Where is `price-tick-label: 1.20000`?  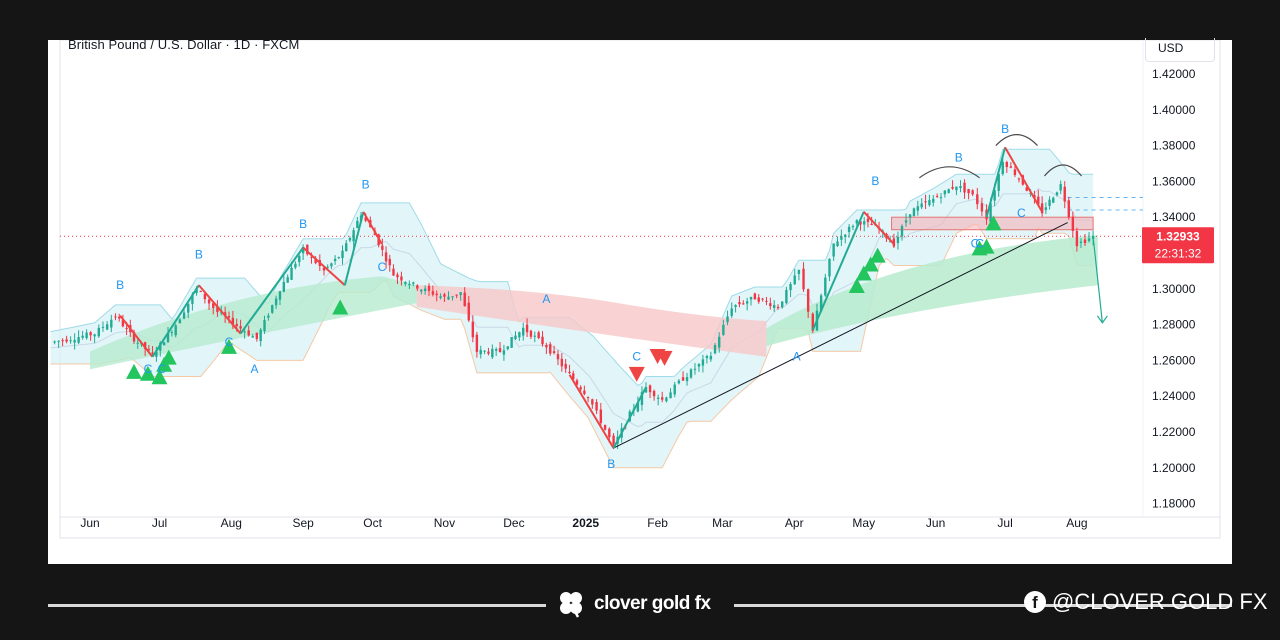 price-tick-label: 1.20000 is located at coordinates (1174, 468).